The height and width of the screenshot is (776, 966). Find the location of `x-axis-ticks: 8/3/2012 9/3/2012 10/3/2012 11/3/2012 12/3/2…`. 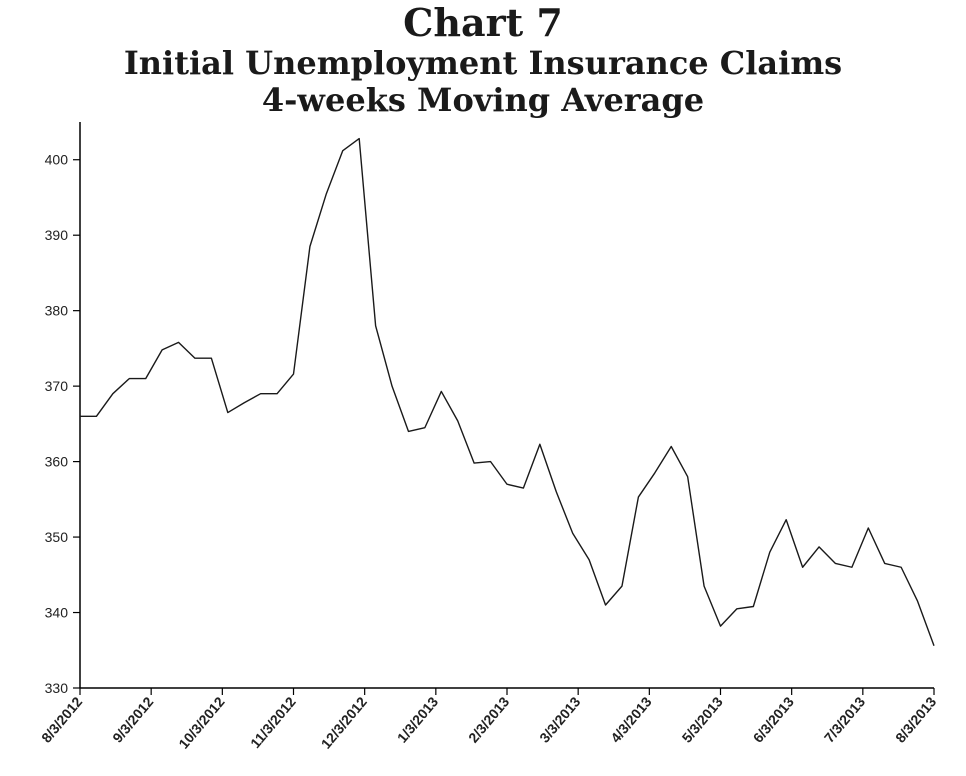

x-axis-ticks: 8/3/2012 9/3/2012 10/3/2012 11/3/2012 12/3/2… is located at coordinates (488, 720).